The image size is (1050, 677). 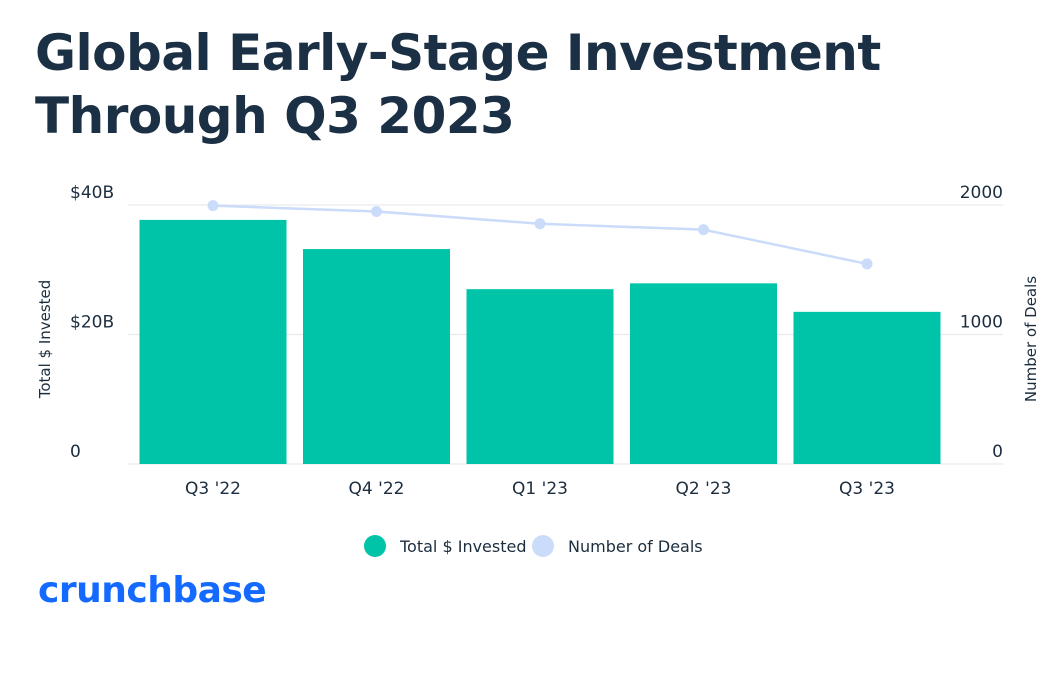 I want to click on legend-label-deals: Number of Deals, so click(x=635, y=546).